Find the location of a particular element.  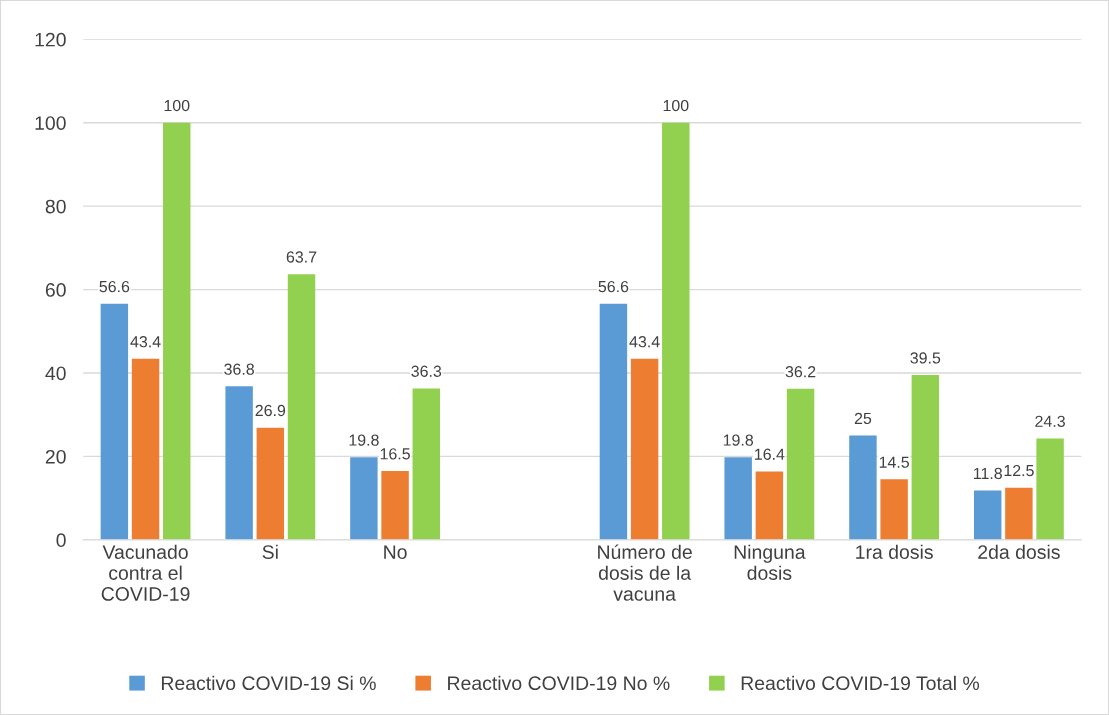

data-label: 11.8 is located at coordinates (987, 473).